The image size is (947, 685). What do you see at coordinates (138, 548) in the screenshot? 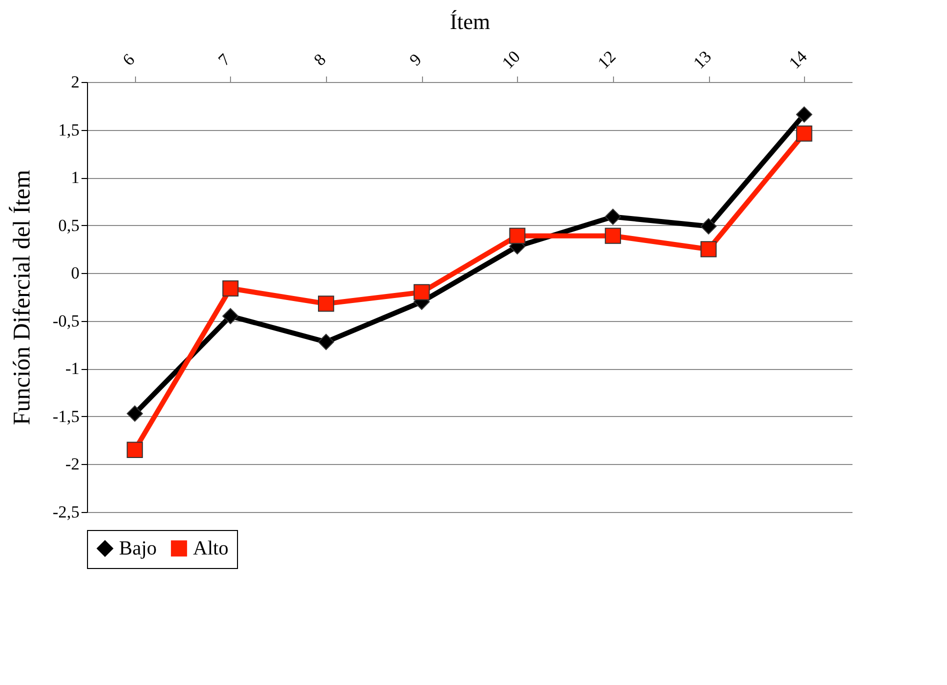
I see `legend-label: Bajo` at bounding box center [138, 548].